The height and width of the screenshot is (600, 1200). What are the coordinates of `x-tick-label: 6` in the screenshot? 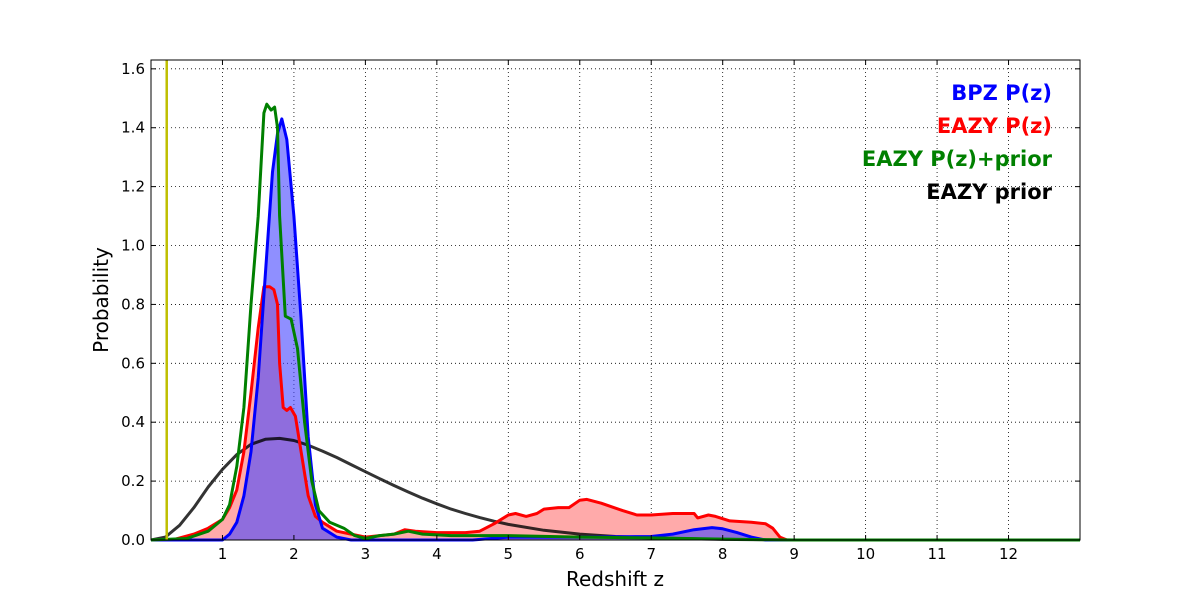 It's located at (580, 554).